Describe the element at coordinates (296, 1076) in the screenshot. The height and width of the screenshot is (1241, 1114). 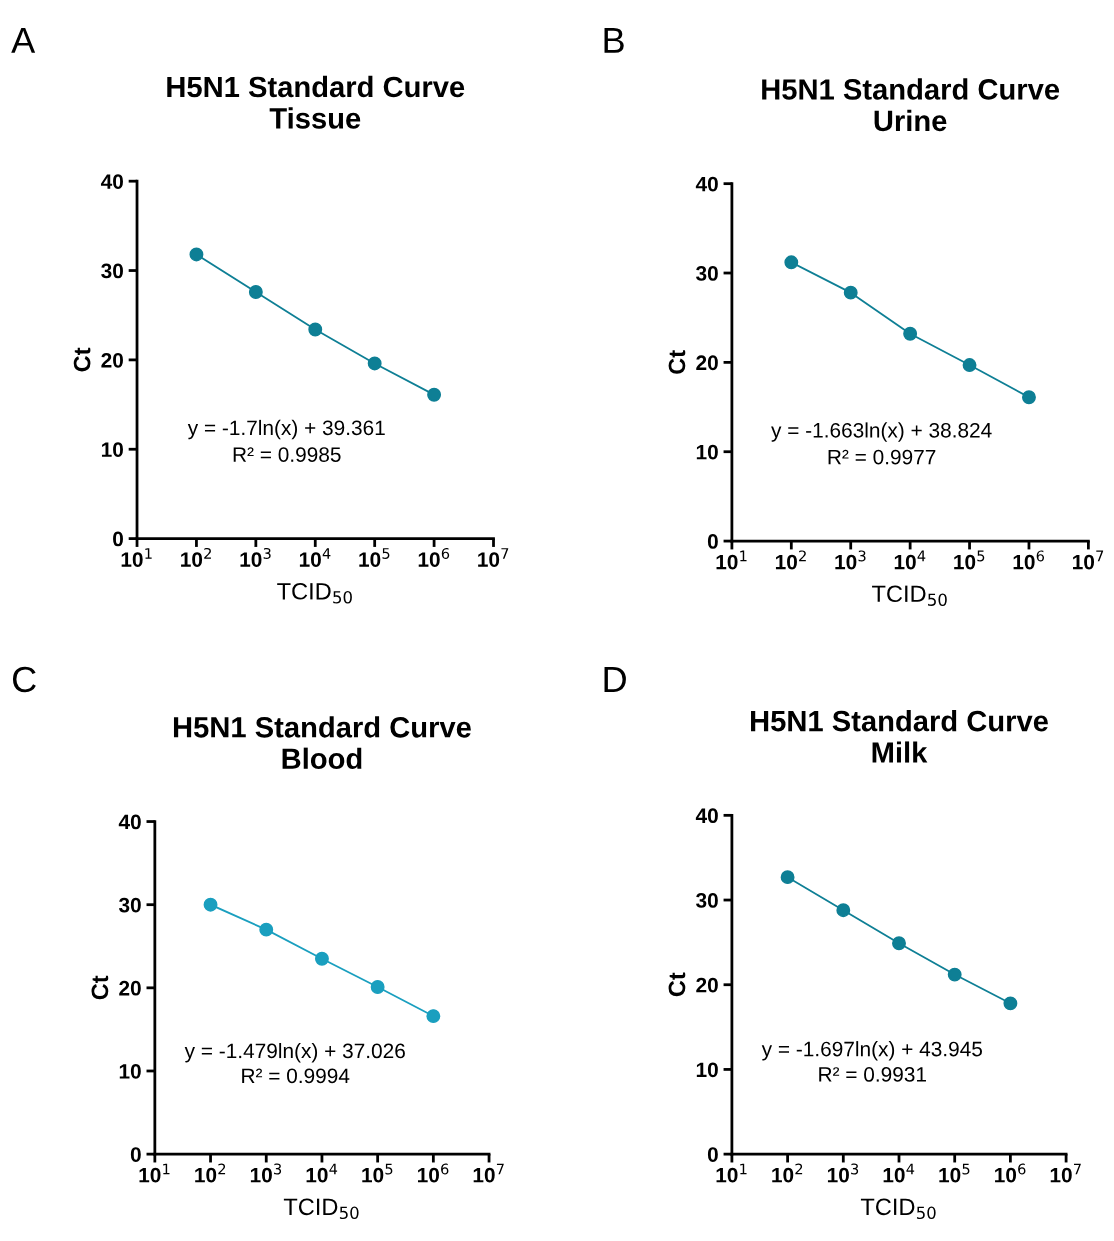
I see `annotation: R² = 0.9994` at that location.